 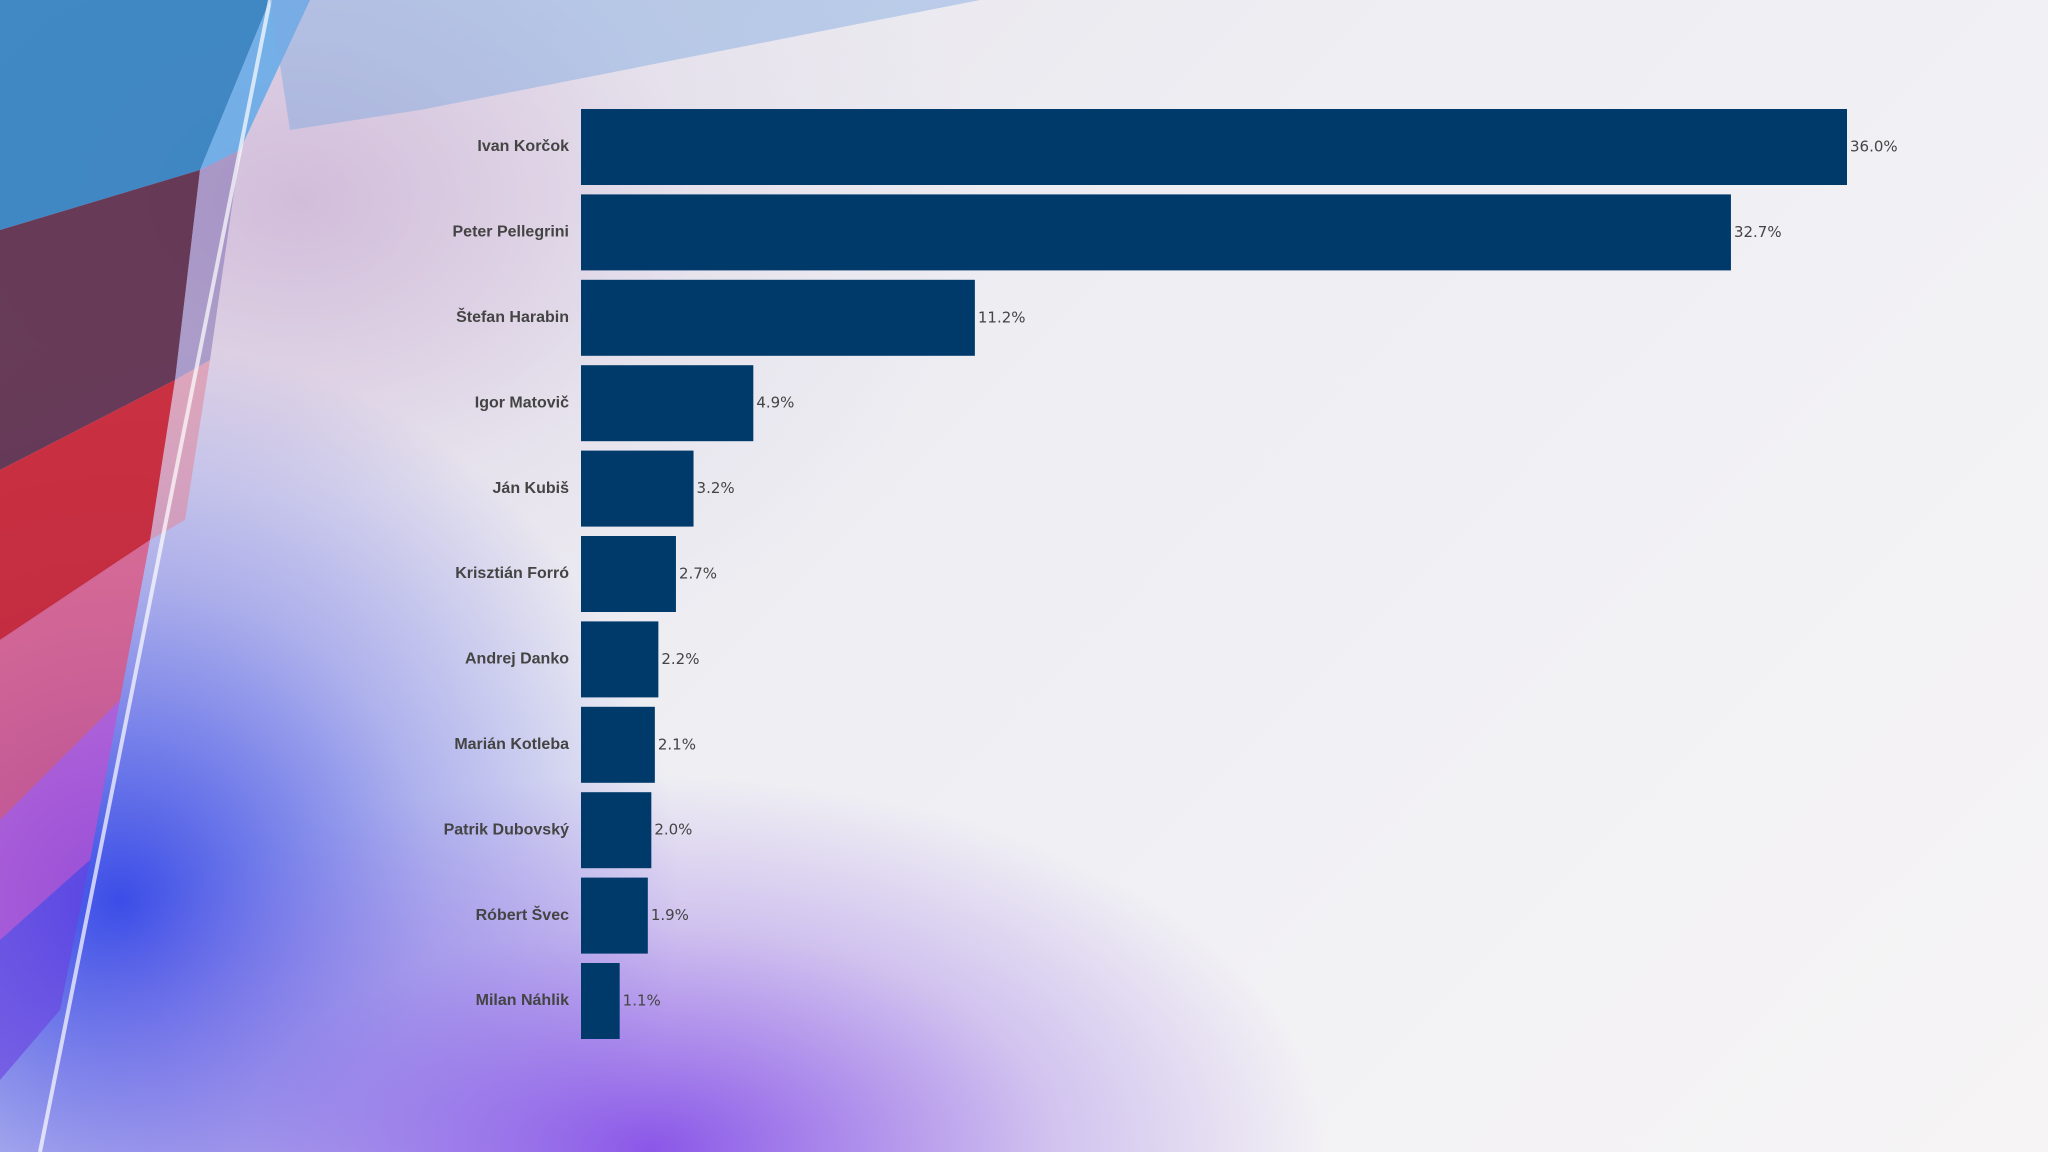 I want to click on value-label: 4.9%, so click(x=775, y=403).